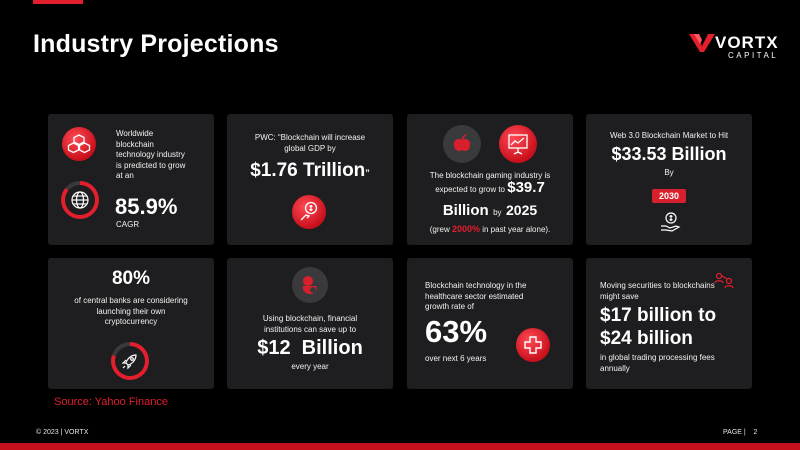 The width and height of the screenshot is (800, 450). I want to click on footer-copyright: © 2023 | VORTX, so click(62, 432).